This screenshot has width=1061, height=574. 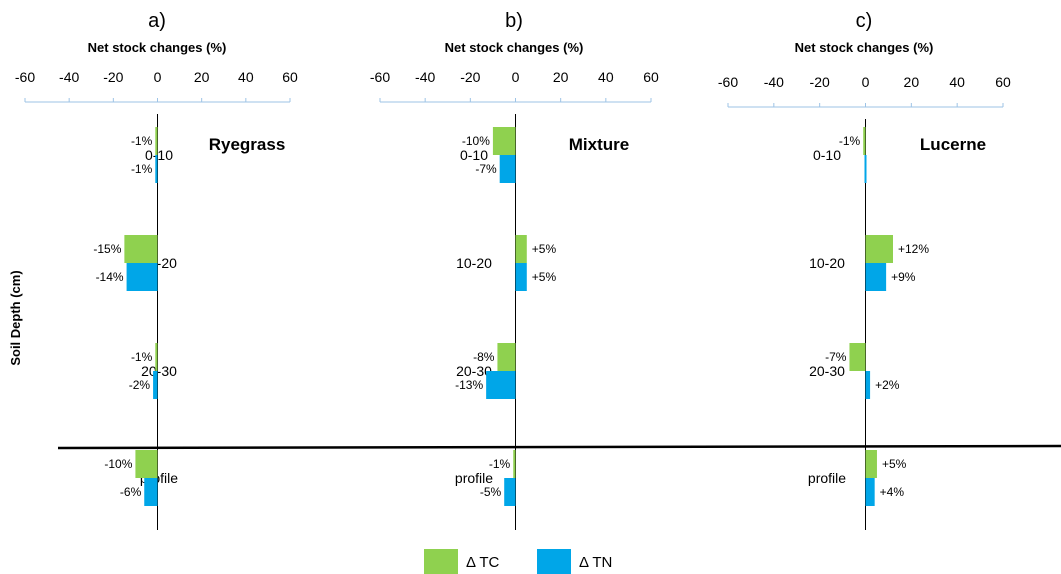 I want to click on panel-label: b), so click(x=514, y=21).